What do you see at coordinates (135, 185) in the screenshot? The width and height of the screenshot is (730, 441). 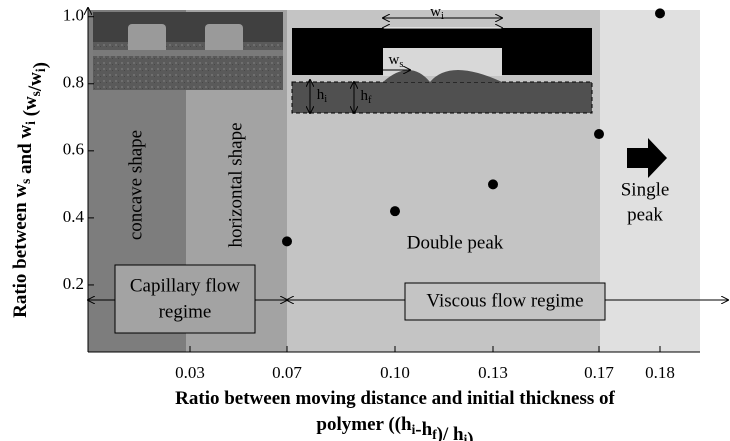 I see `concave-label: concave shape` at bounding box center [135, 185].